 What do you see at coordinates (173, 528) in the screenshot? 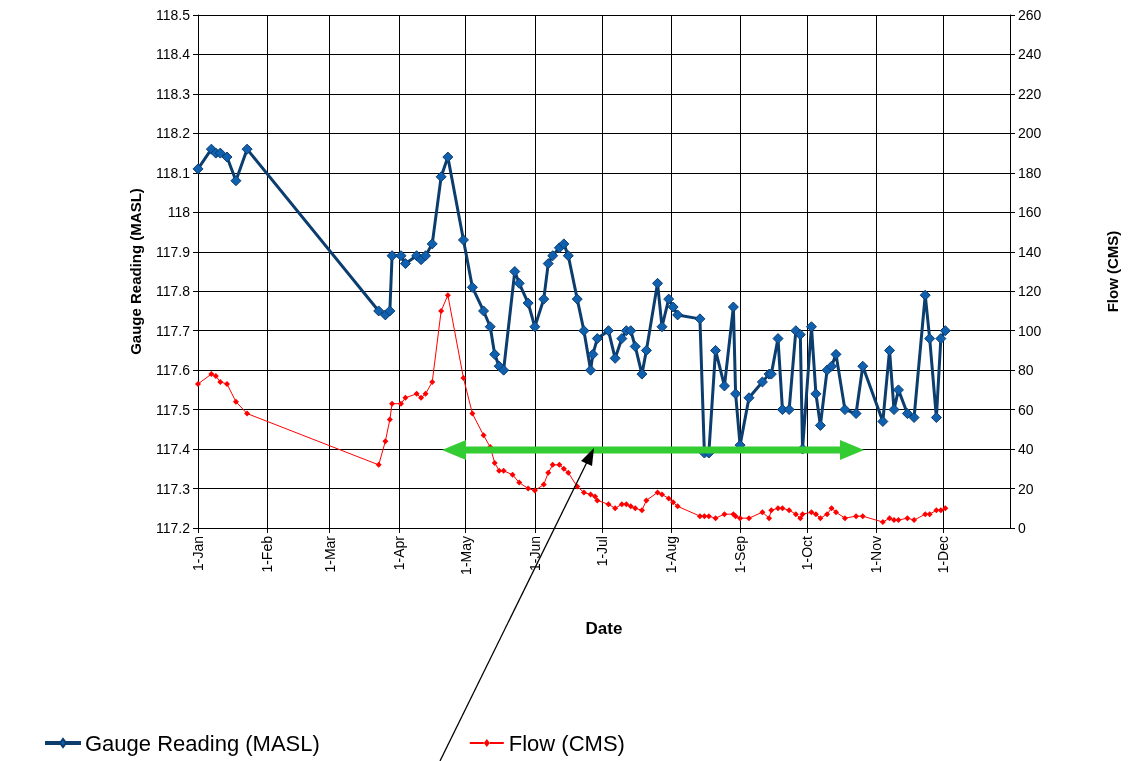
I see `y-tick-label: 117.2` at bounding box center [173, 528].